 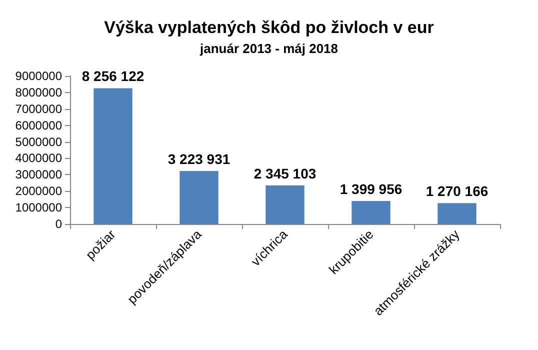 I want to click on y-tick-label: 6000000, so click(x=38, y=125).